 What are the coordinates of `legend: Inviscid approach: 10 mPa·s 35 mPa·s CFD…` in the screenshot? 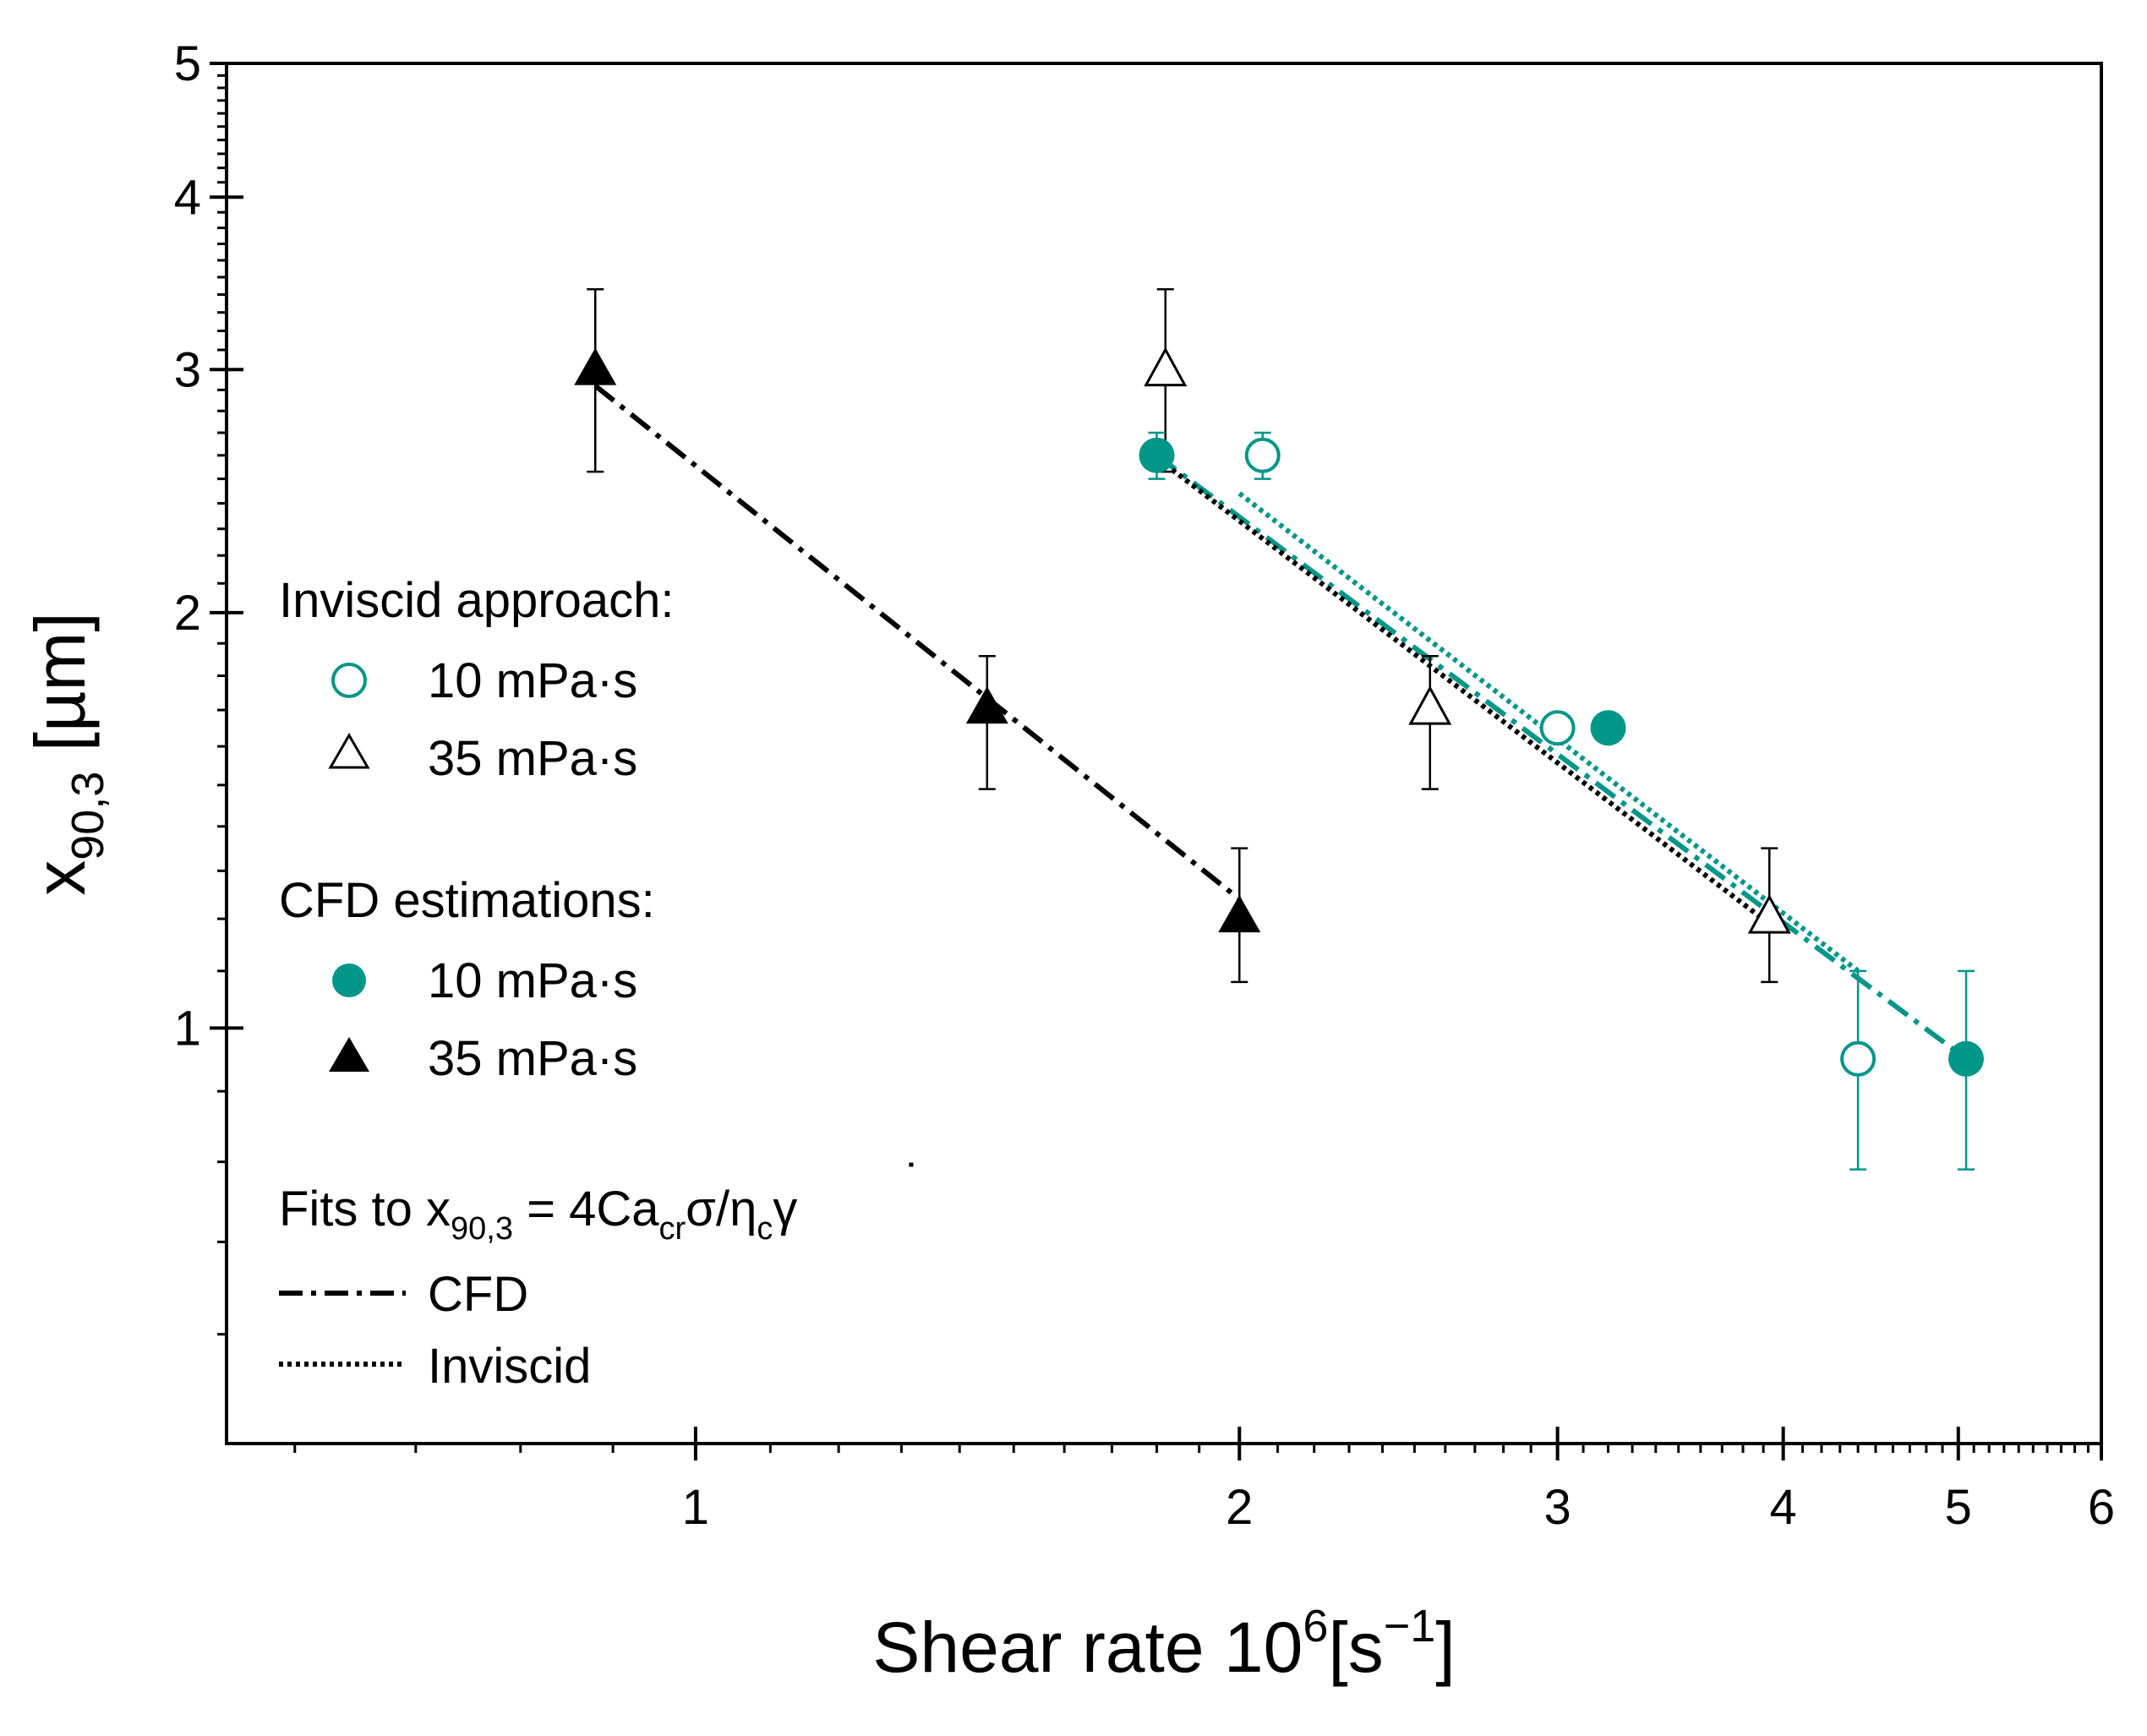 It's located at (600, 983).